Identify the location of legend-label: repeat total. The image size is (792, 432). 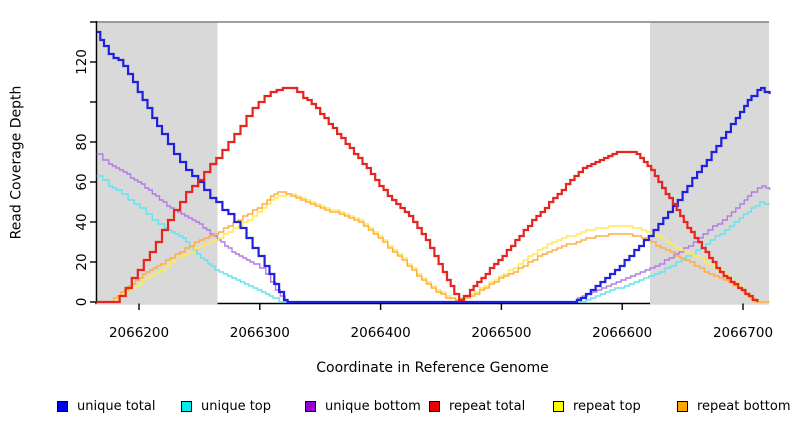
(487, 406).